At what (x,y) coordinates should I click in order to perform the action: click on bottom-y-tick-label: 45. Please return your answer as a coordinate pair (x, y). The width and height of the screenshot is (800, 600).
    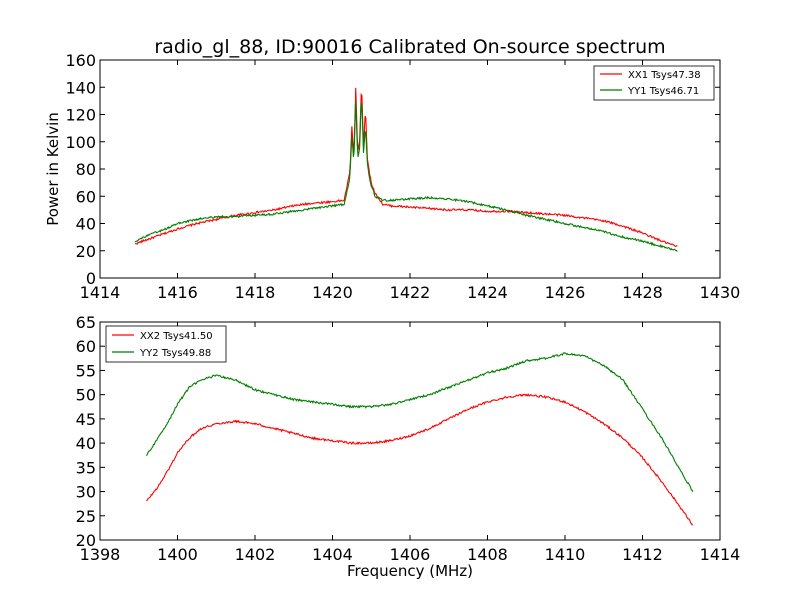
    Looking at the image, I should click on (86, 419).